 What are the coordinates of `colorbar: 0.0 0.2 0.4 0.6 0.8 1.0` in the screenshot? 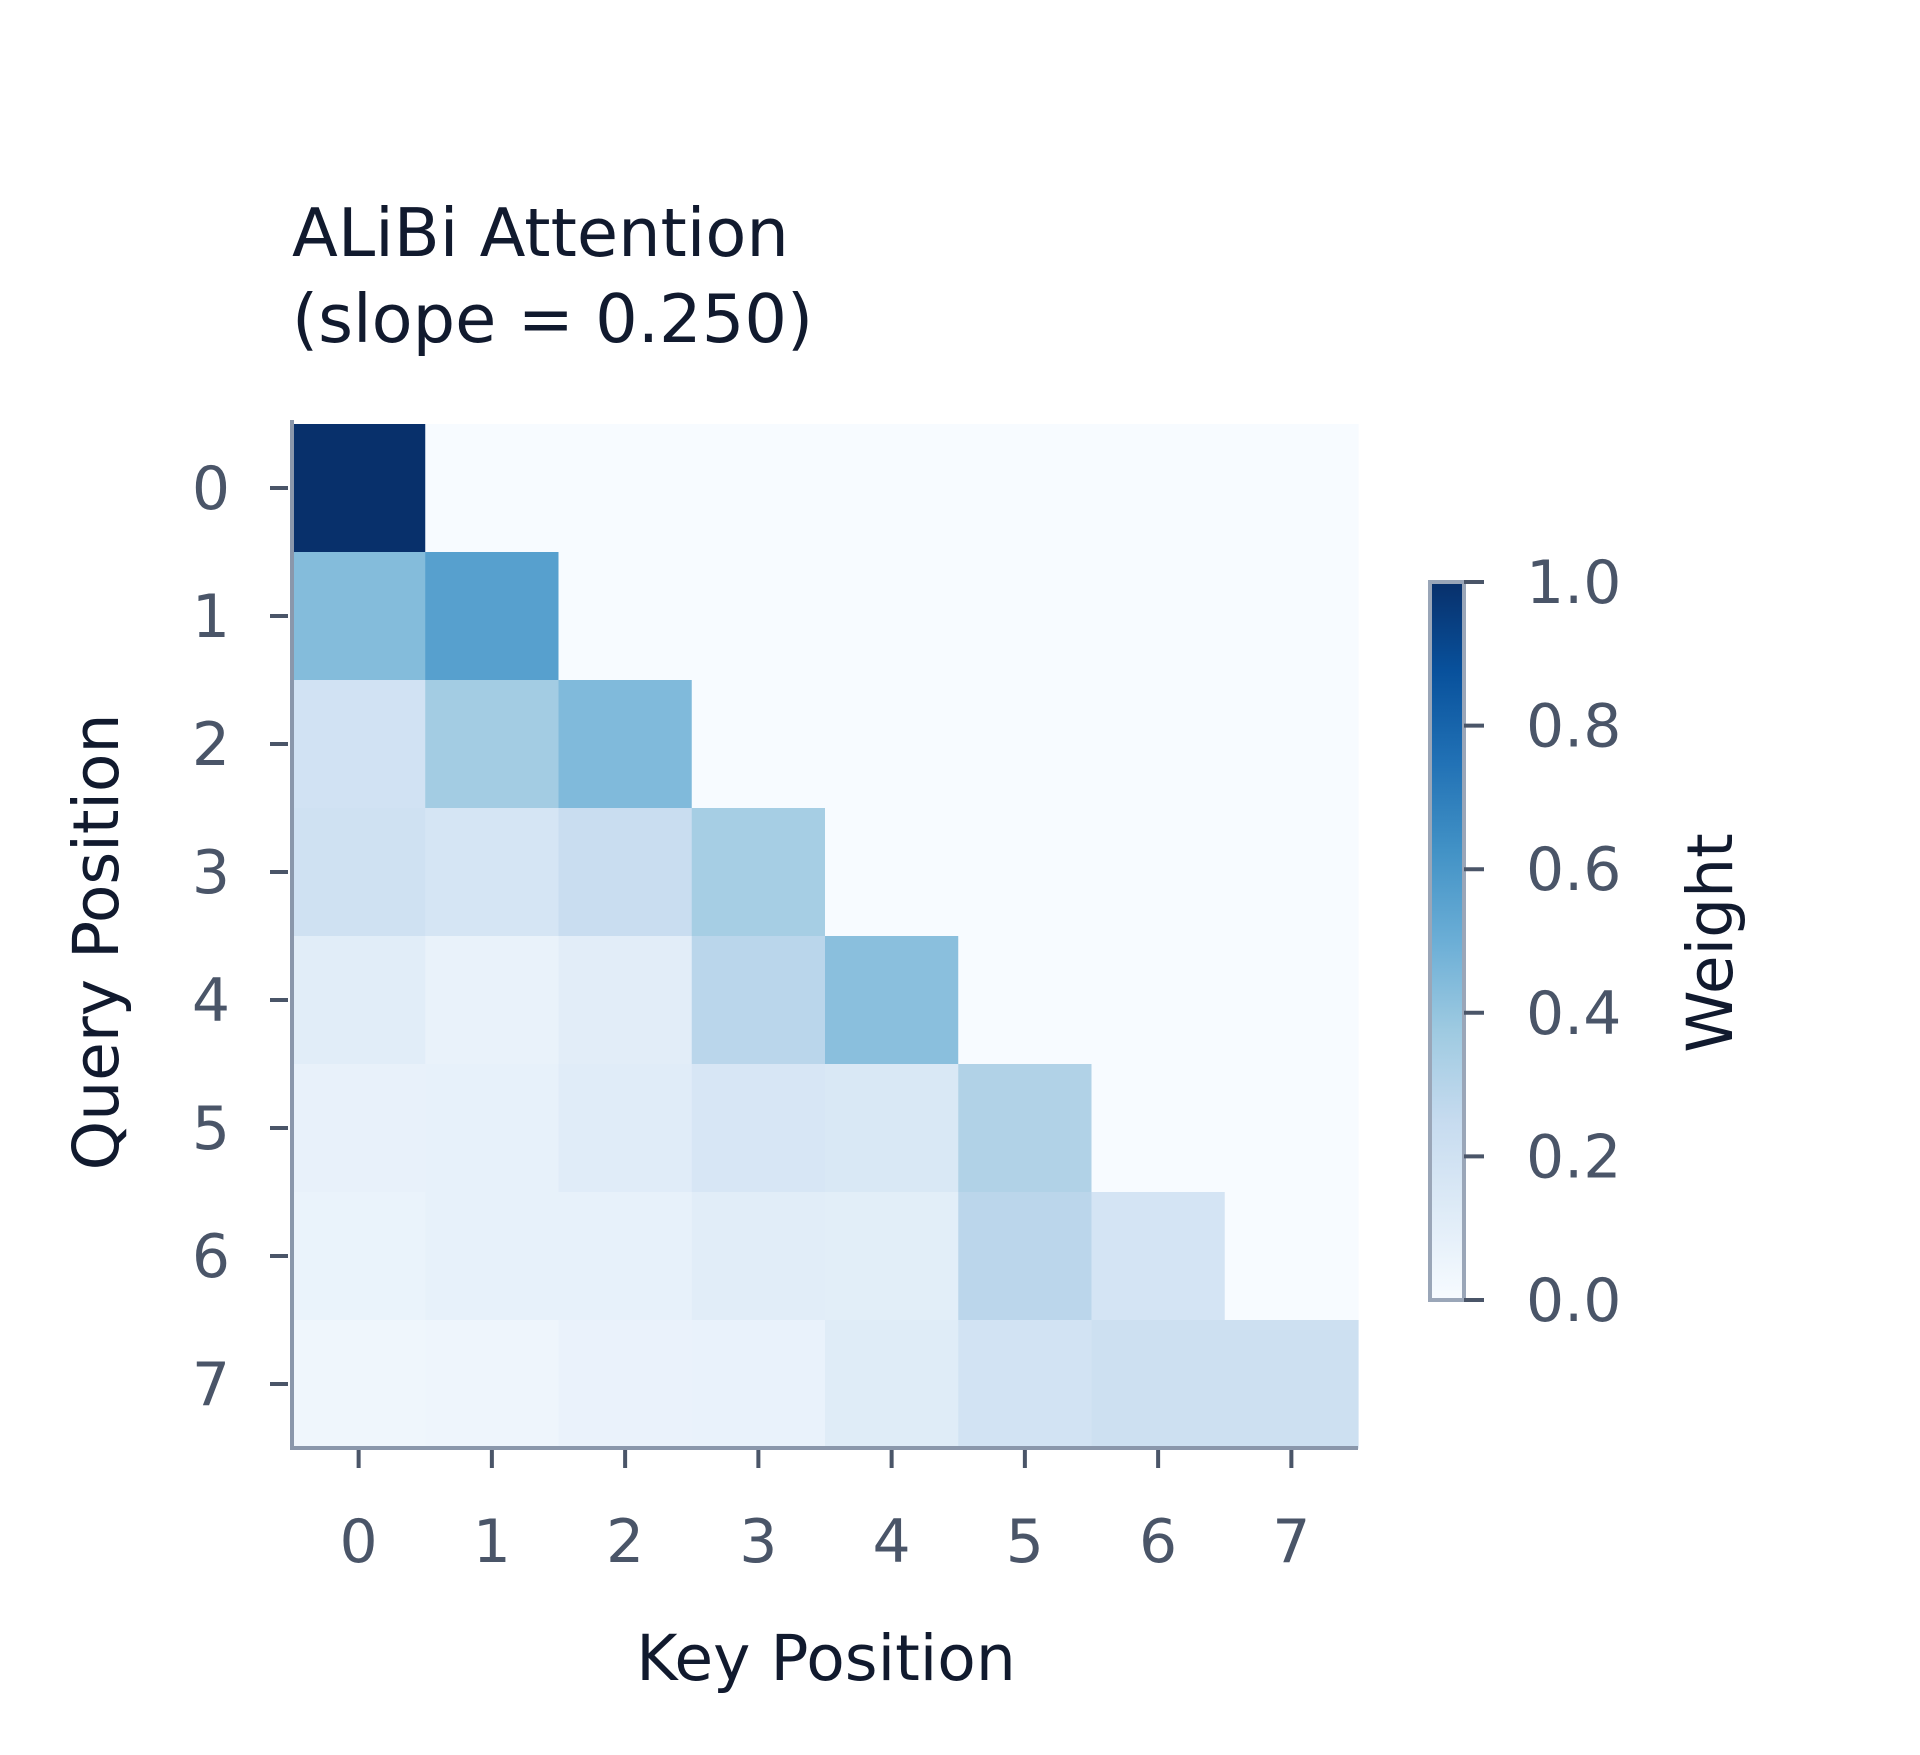 It's located at (1524, 942).